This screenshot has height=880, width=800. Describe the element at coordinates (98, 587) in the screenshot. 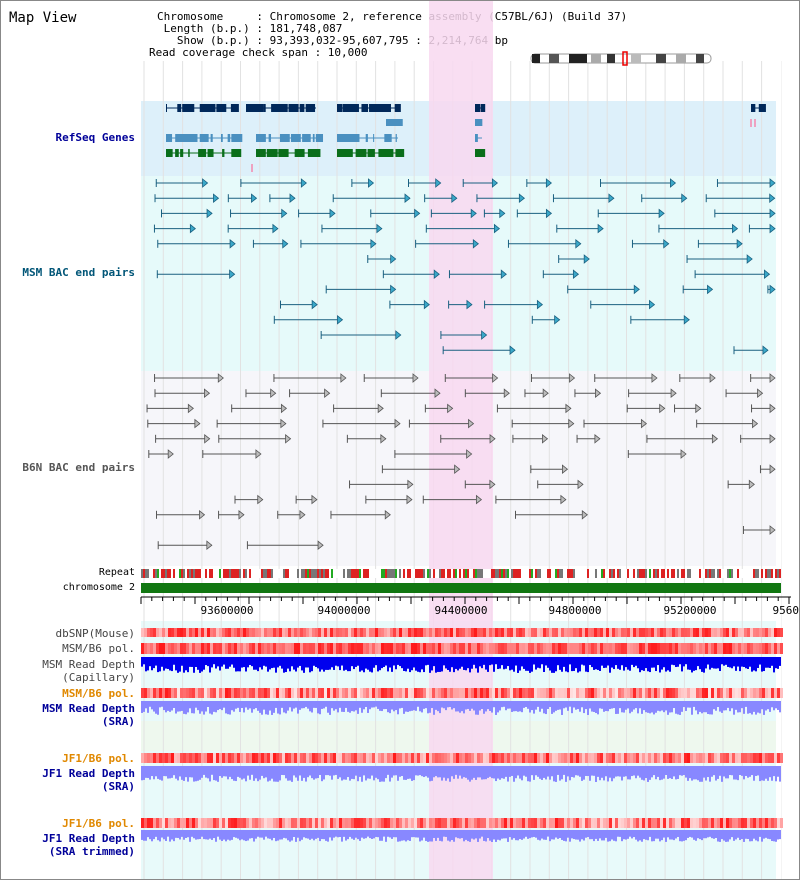

I see `chromosome-label: chromosome 2` at that location.